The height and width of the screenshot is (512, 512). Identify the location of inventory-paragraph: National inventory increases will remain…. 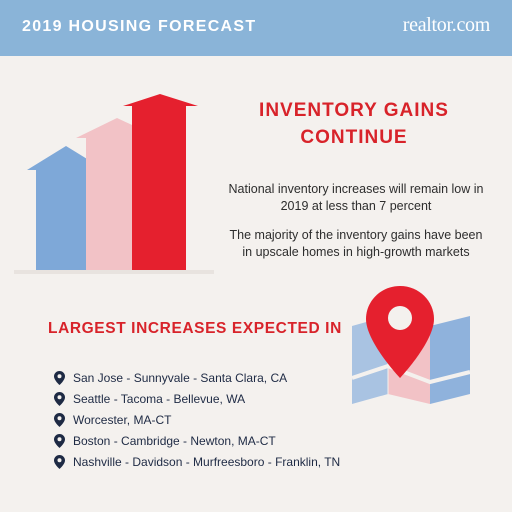
(356, 197).